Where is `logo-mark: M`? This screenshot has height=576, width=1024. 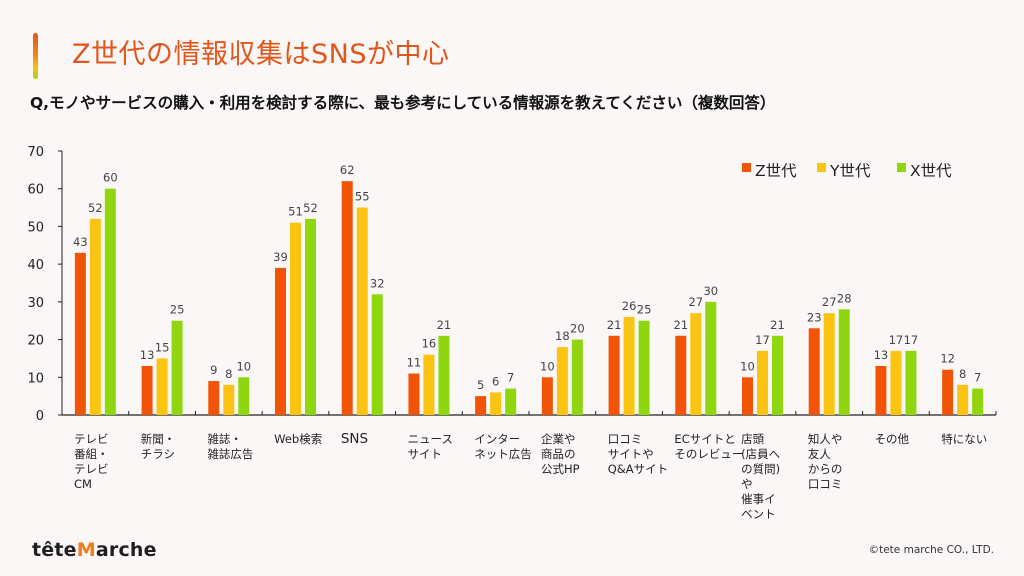 logo-mark: M is located at coordinates (86, 550).